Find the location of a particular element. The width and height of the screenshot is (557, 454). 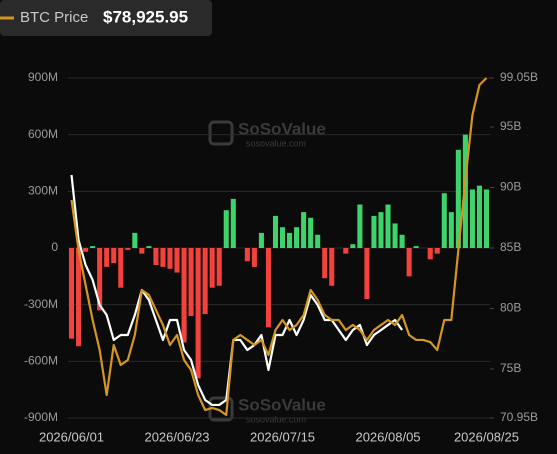

y-tick-label: -300M is located at coordinates (41, 304).